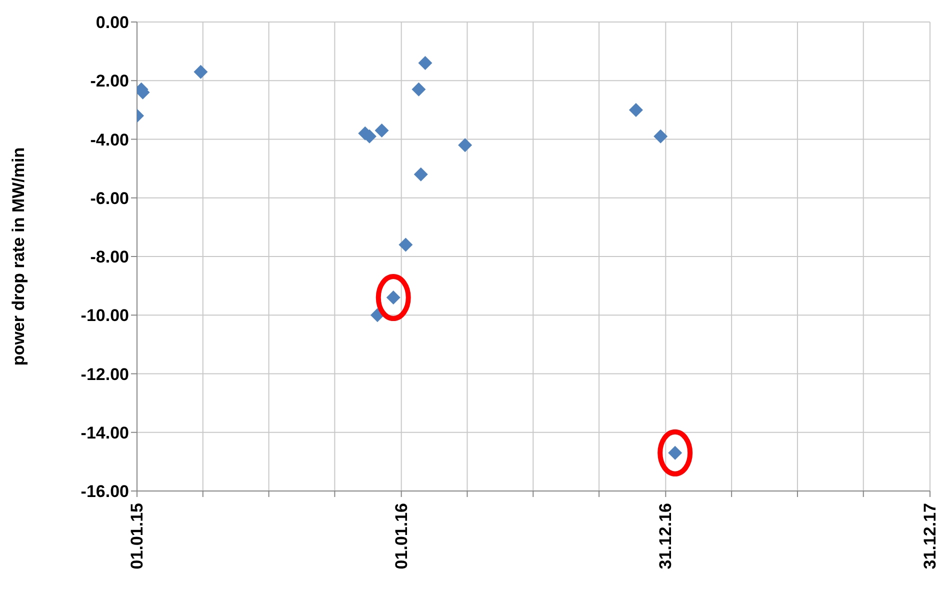 The width and height of the screenshot is (943, 600). Describe the element at coordinates (18, 256) in the screenshot. I see `y-axis-title: power drop rate in MW/min` at that location.